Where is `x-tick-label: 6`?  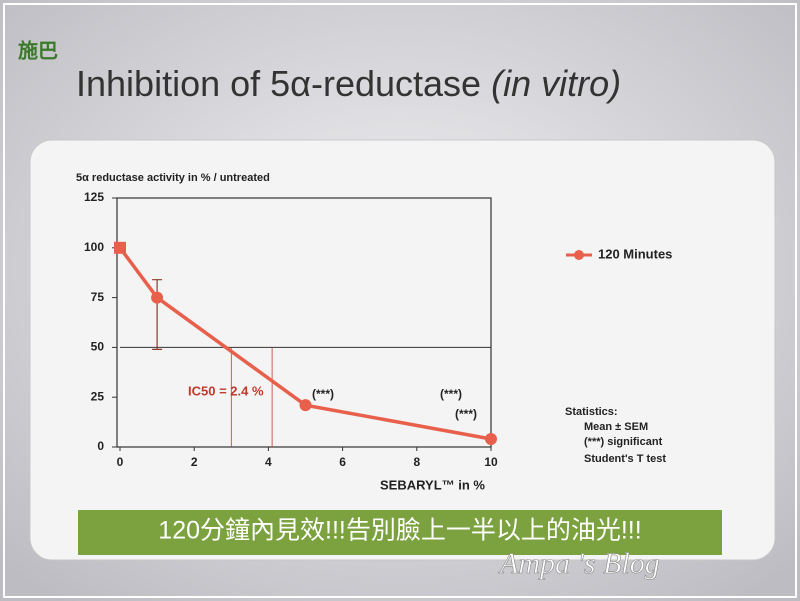 x-tick-label: 6 is located at coordinates (342, 462).